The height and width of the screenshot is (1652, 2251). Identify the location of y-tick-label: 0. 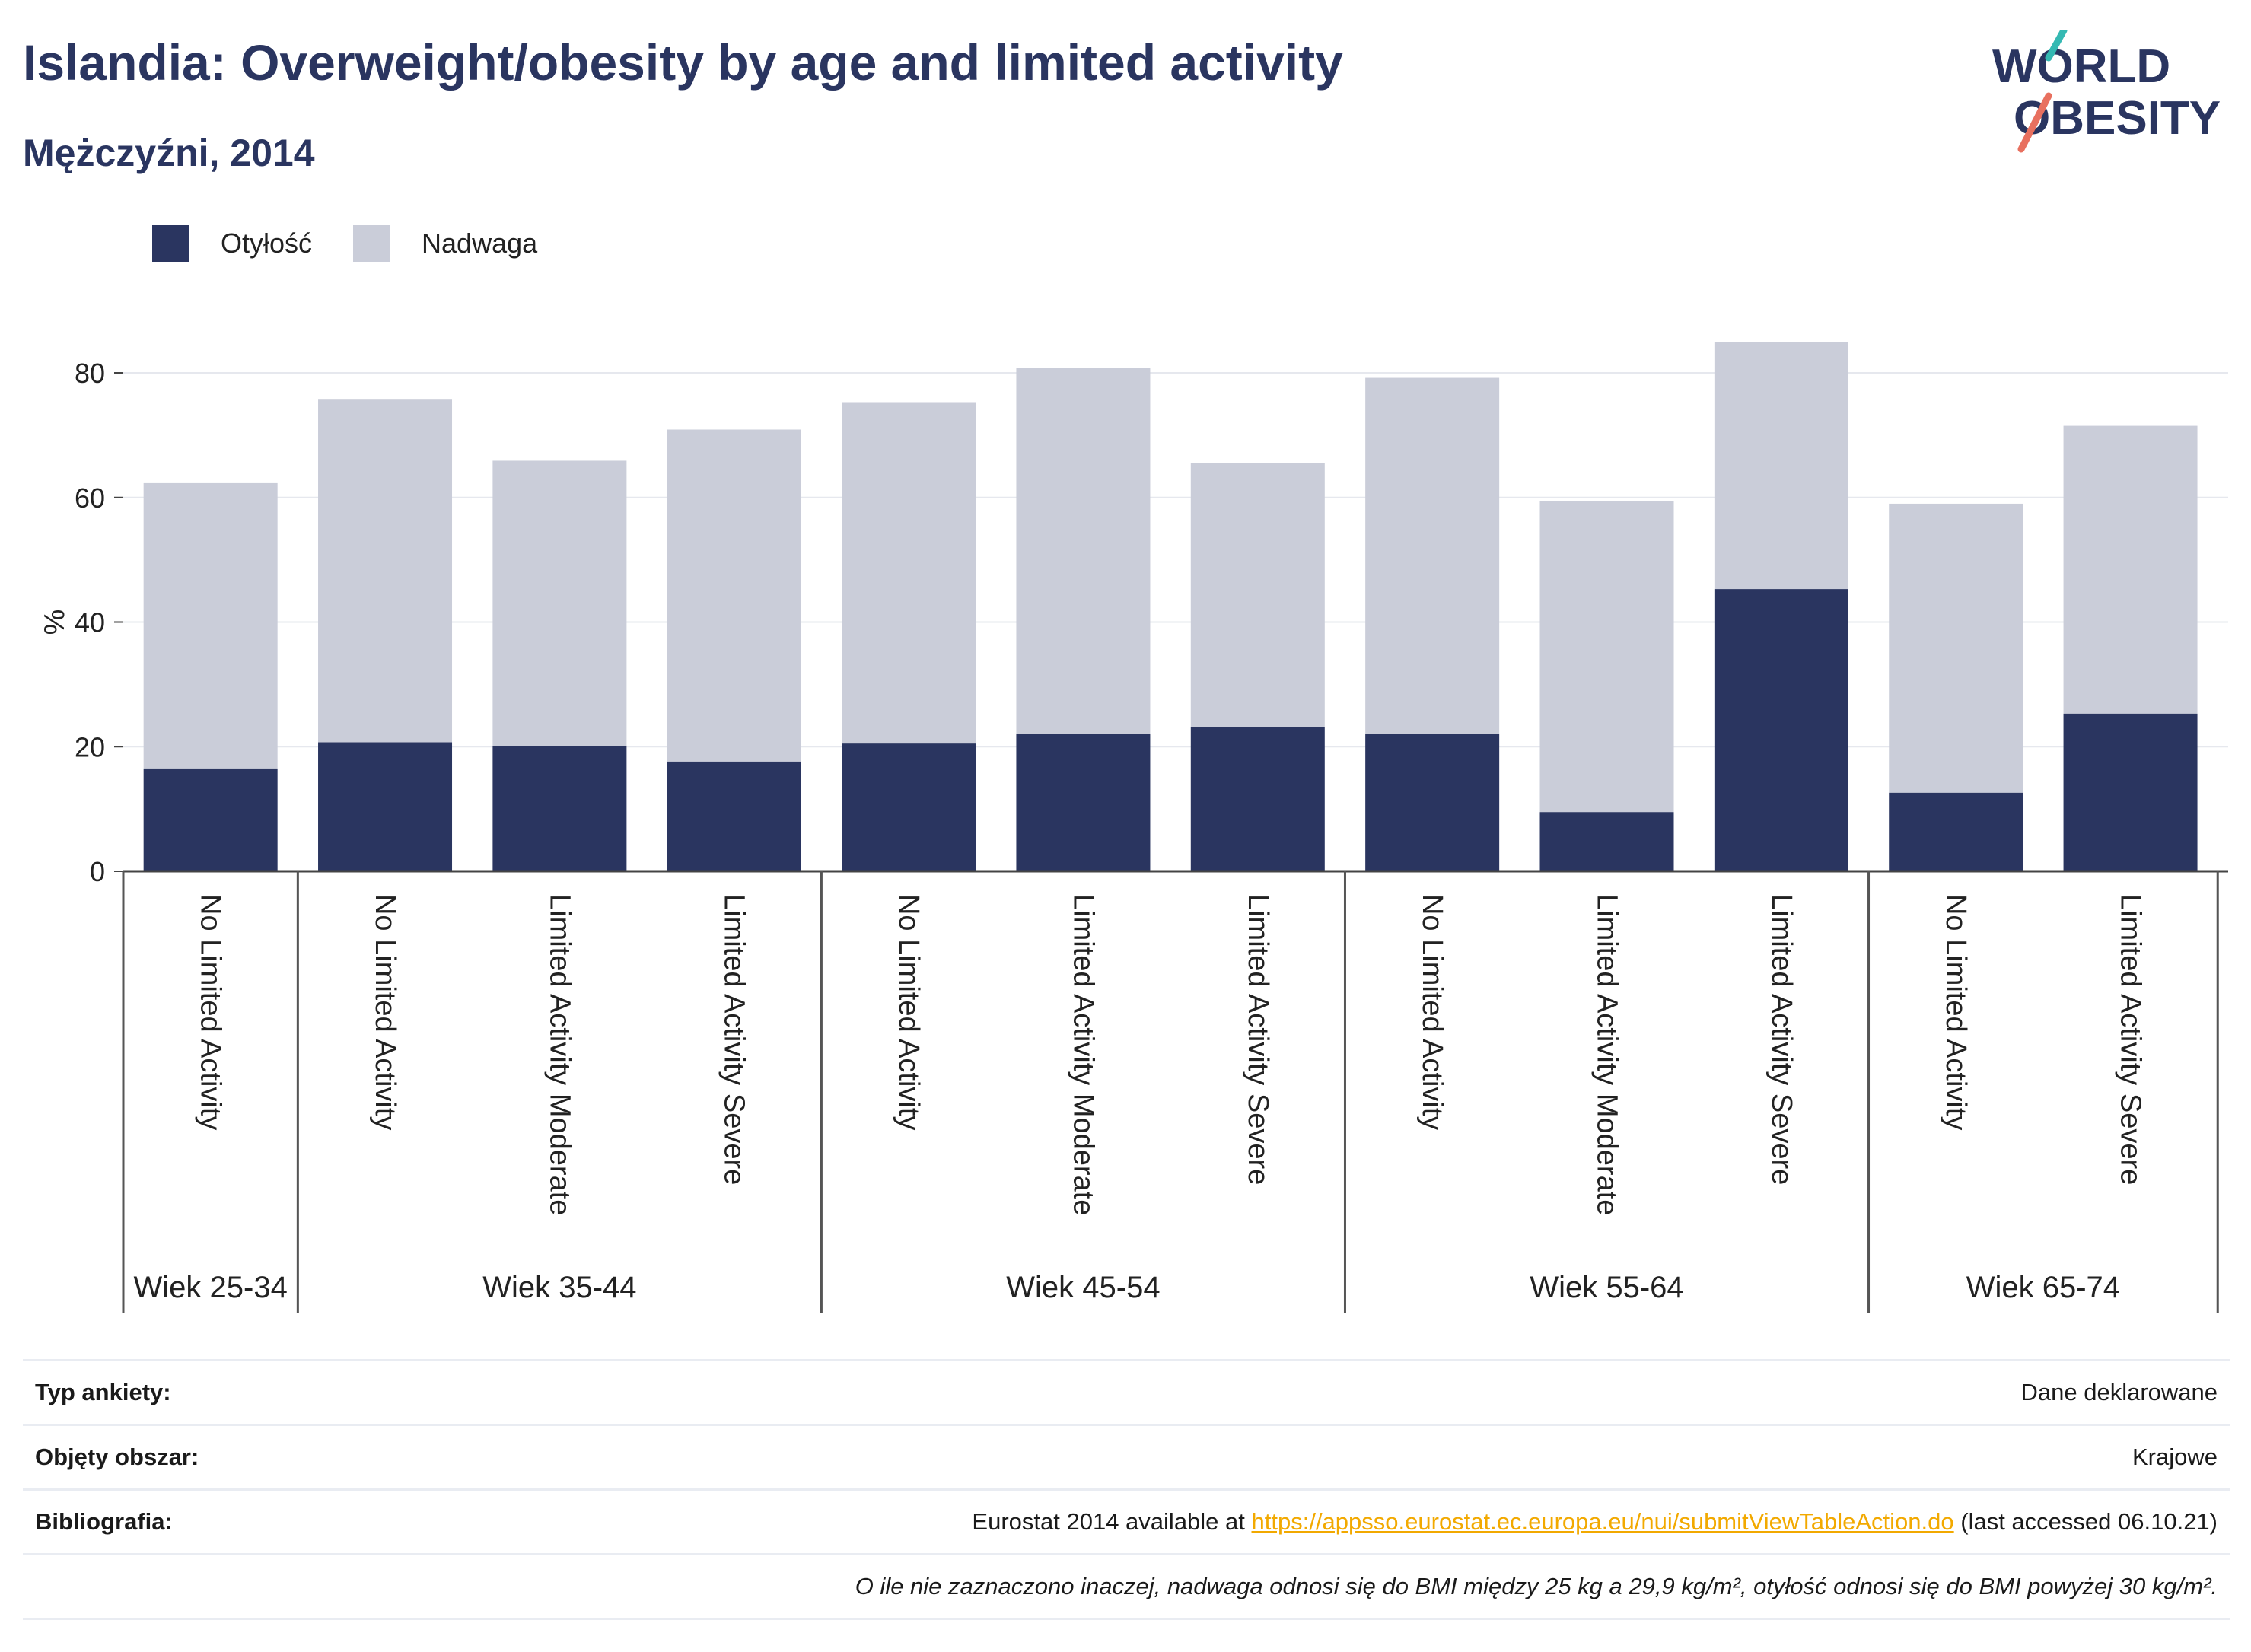
(97, 871).